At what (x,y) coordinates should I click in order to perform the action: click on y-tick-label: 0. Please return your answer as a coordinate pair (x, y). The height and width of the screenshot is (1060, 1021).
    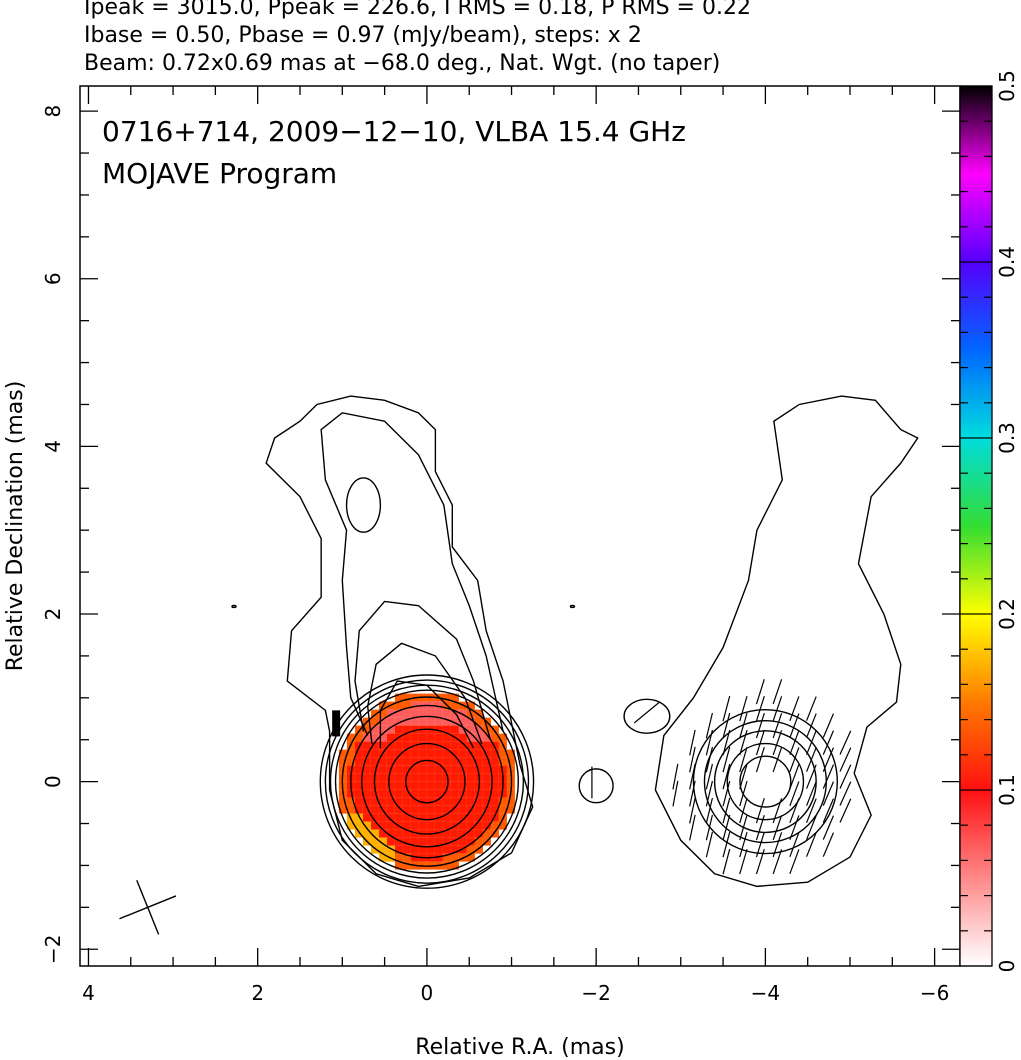
    Looking at the image, I should click on (53, 781).